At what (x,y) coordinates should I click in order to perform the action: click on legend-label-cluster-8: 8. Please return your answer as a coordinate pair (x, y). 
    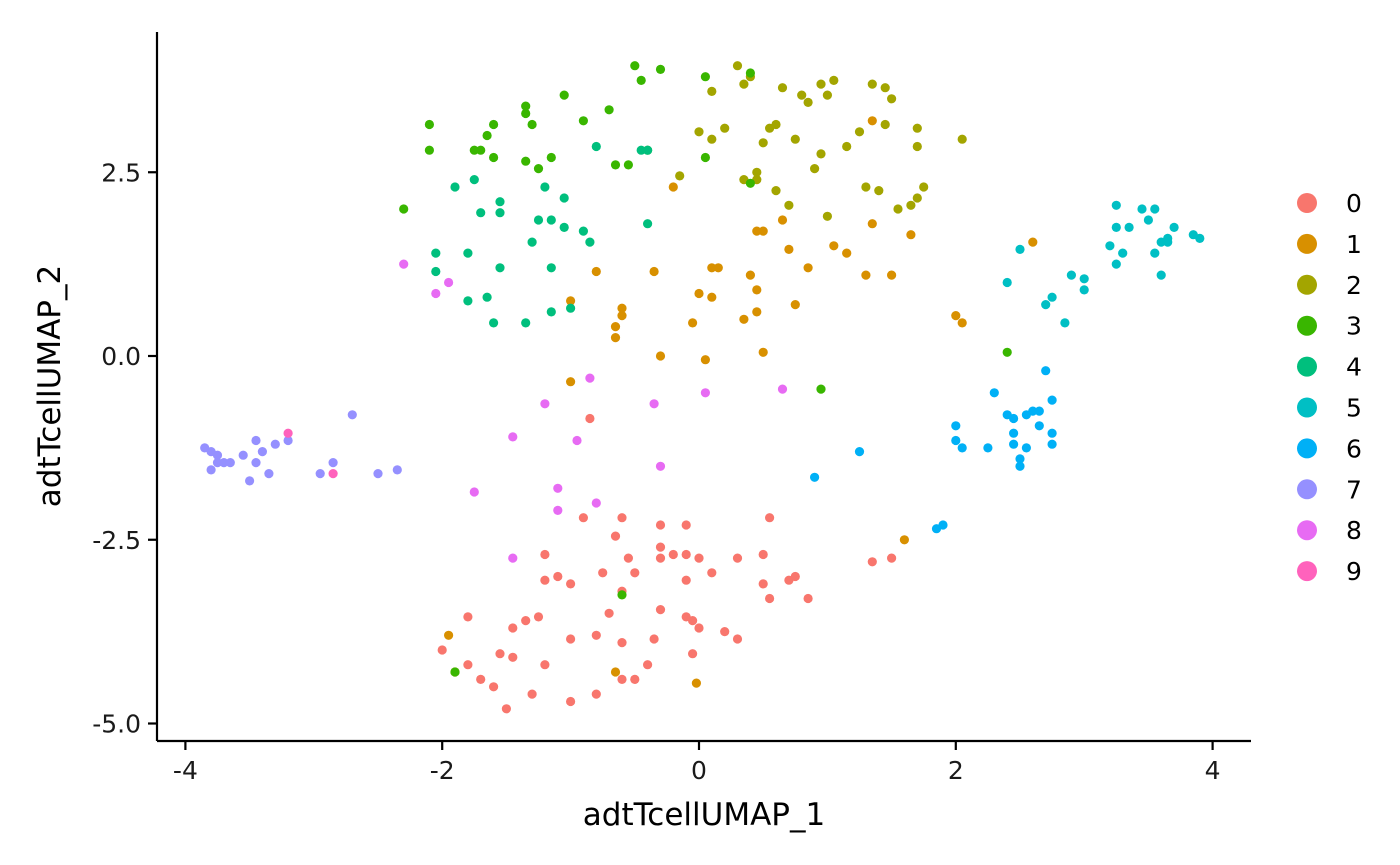
    Looking at the image, I should click on (1354, 530).